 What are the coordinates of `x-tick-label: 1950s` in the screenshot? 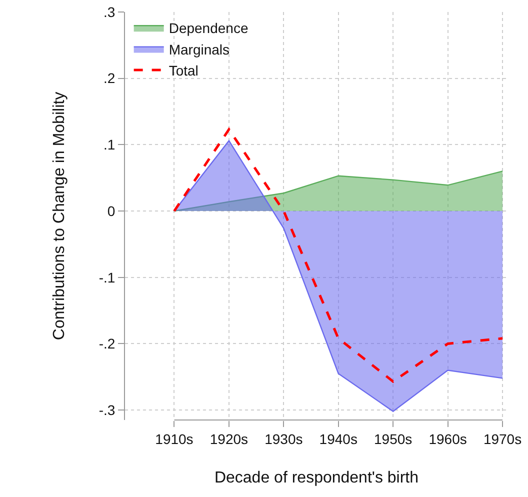 It's located at (393, 438).